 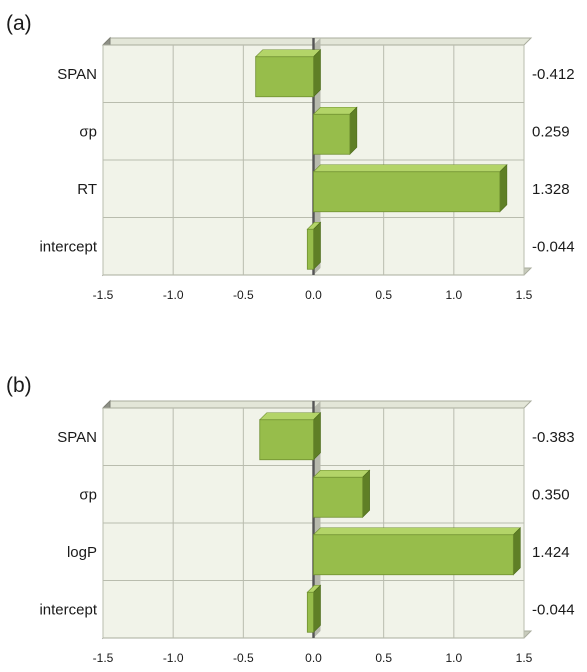 What do you see at coordinates (551, 552) in the screenshot?
I see `data-label: 1.424` at bounding box center [551, 552].